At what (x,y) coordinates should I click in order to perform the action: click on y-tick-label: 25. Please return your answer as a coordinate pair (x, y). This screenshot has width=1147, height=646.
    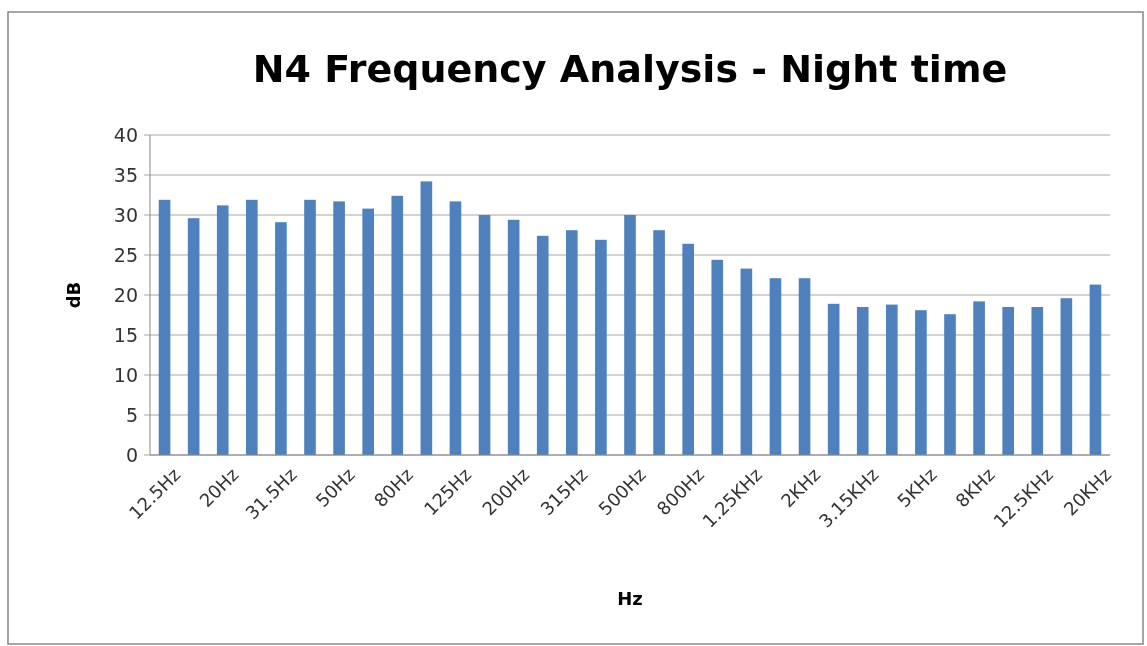
    Looking at the image, I should click on (125, 254).